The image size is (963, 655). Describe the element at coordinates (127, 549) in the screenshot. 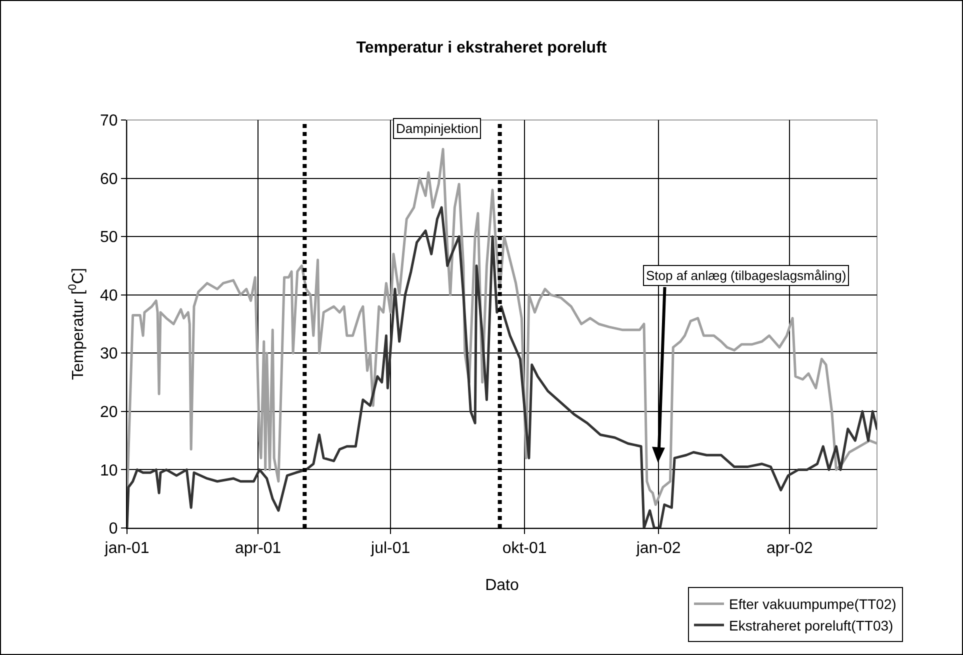

I see `x-tick-label: jan-01` at that location.